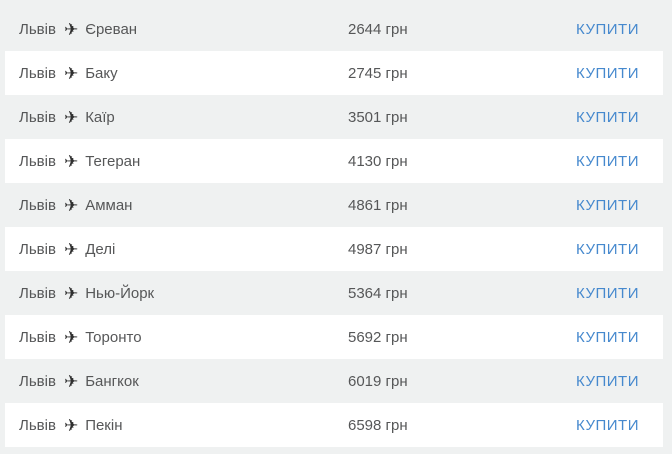 The width and height of the screenshot is (672, 454). Describe the element at coordinates (104, 425) in the screenshot. I see `destination-city: Пекін` at that location.